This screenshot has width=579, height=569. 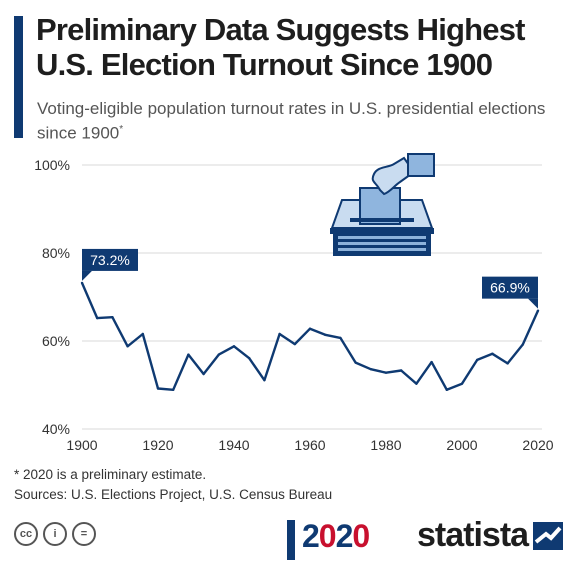 I want to click on footnote: * 2020 is a preliminary estimate., so click(x=110, y=474).